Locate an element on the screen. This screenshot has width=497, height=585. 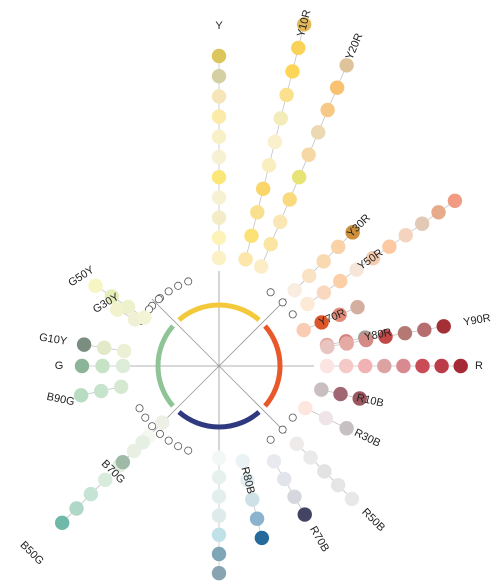
chroma-dot-b90g is located at coordinates (121, 386).